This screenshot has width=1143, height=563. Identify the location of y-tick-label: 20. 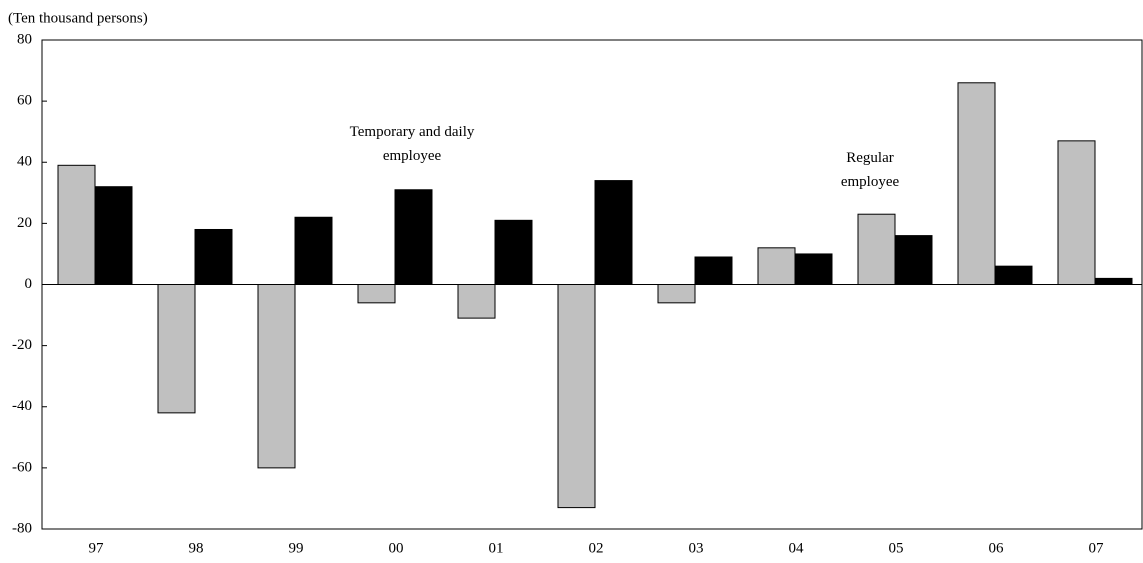
(24, 223).